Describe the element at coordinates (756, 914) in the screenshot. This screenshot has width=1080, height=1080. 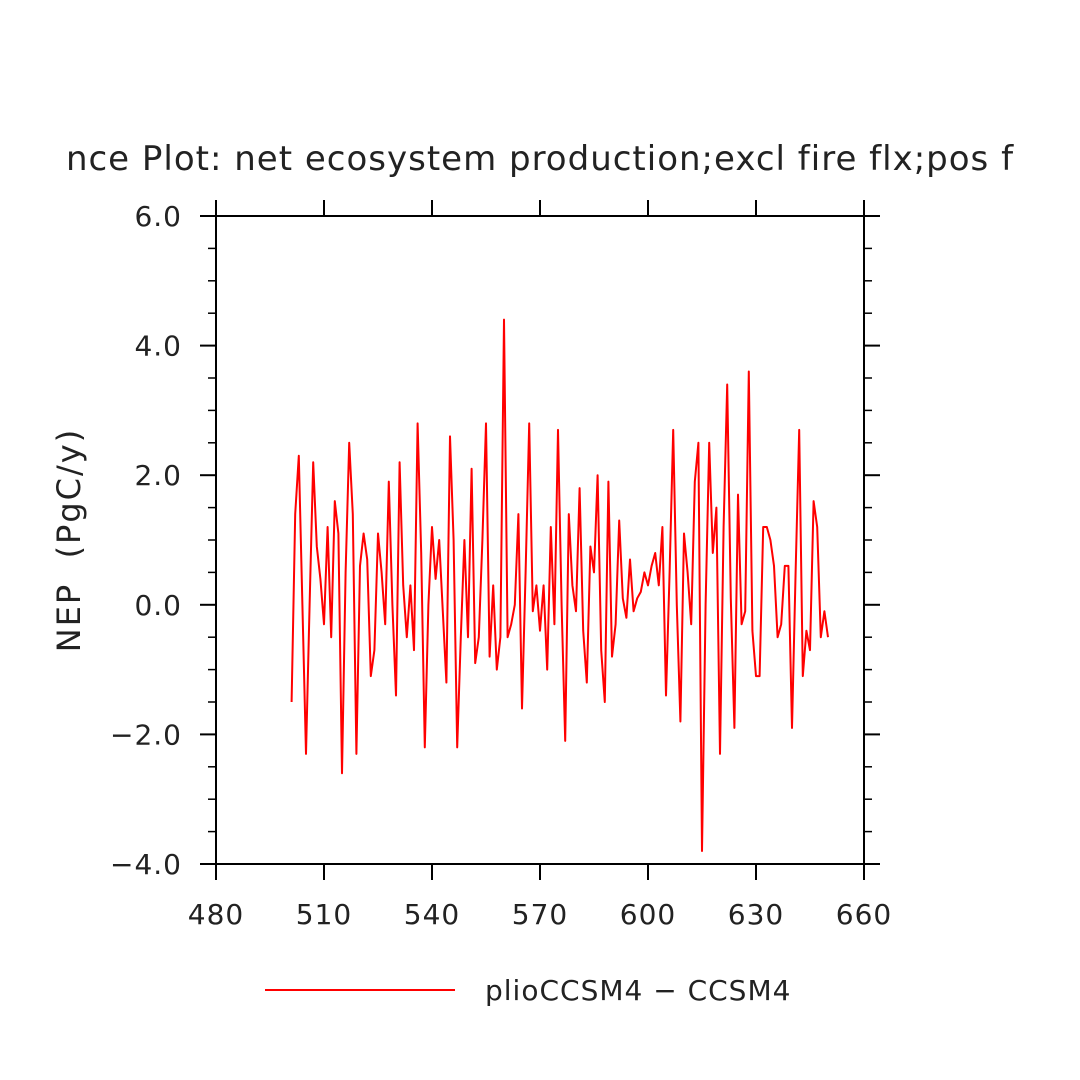
I see `x-tick-label: 630` at that location.